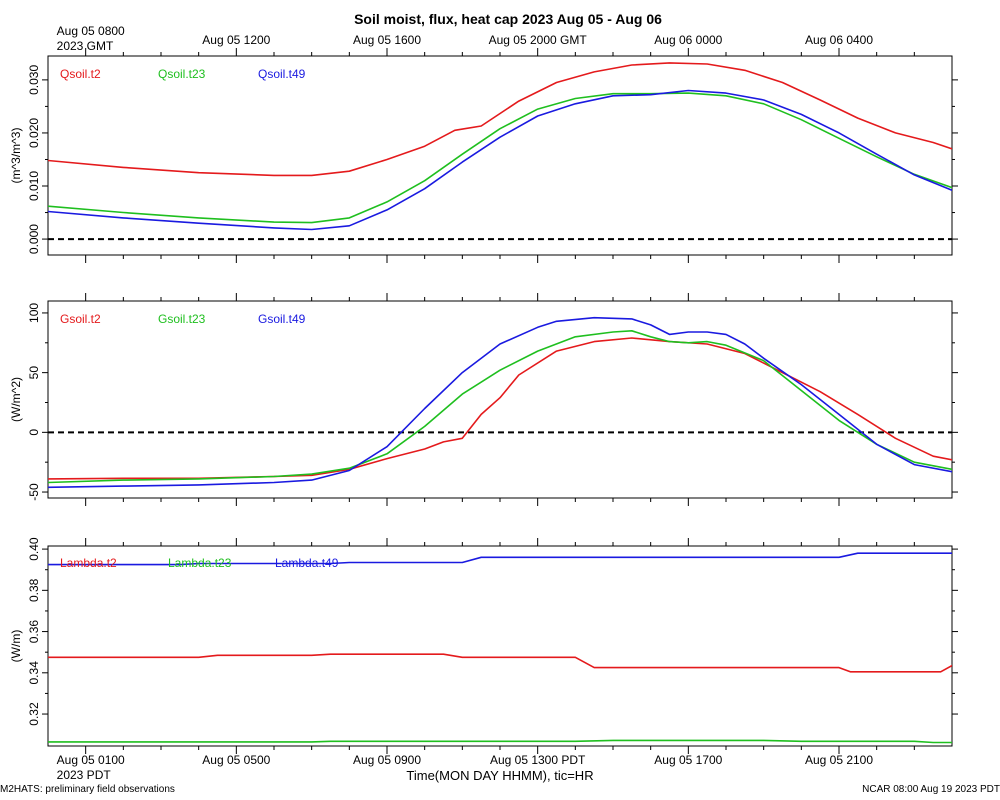 The height and width of the screenshot is (800, 1000). I want to click on top-tick-label: Aug 05 1600, so click(387, 40).